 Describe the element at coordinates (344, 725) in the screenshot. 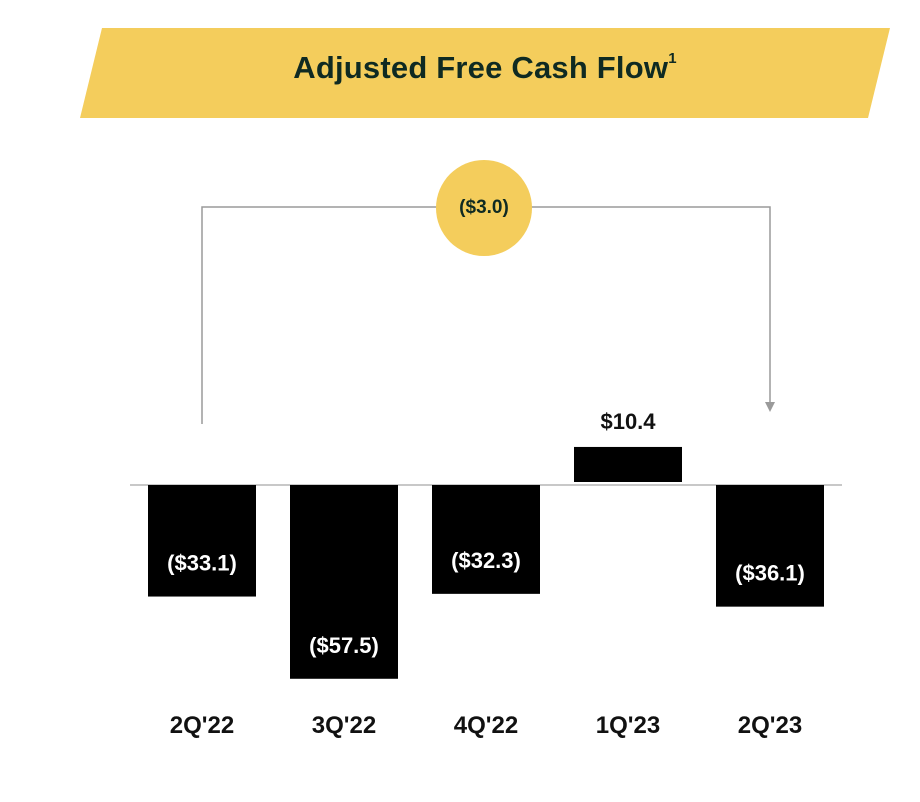

I see `category-label-3Q'22: 3Q'22` at that location.